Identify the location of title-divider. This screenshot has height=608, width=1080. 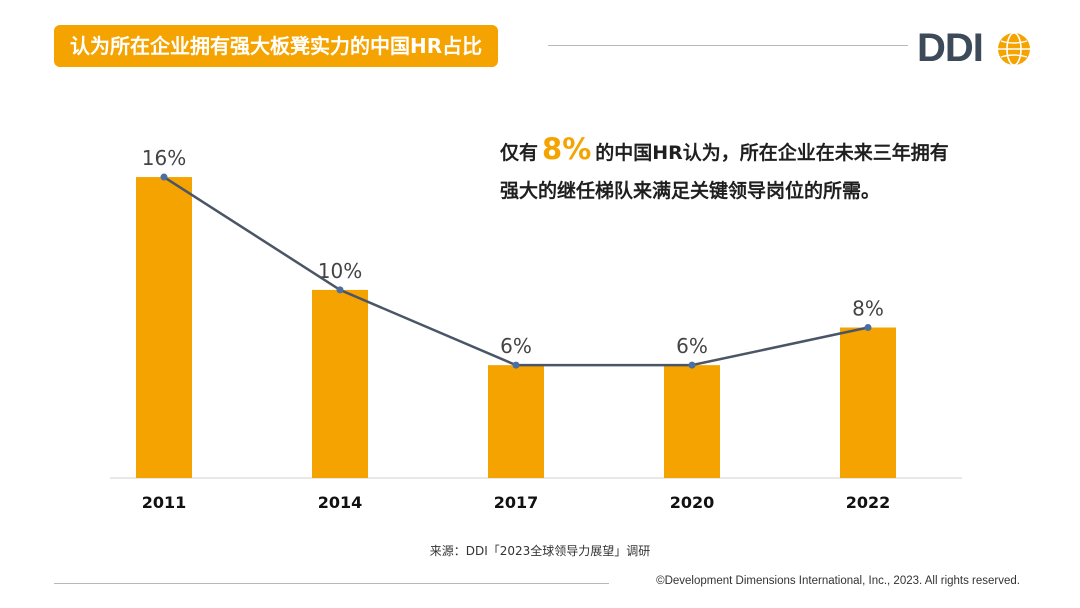
(728, 45).